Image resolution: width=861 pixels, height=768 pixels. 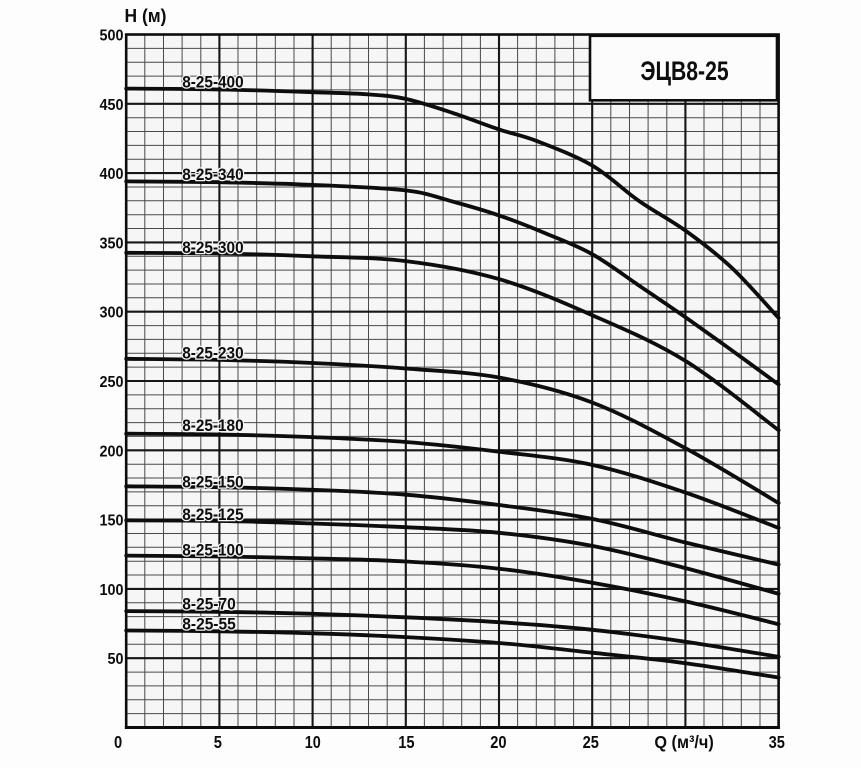 I want to click on svg-text: 350, so click(x=112, y=243).